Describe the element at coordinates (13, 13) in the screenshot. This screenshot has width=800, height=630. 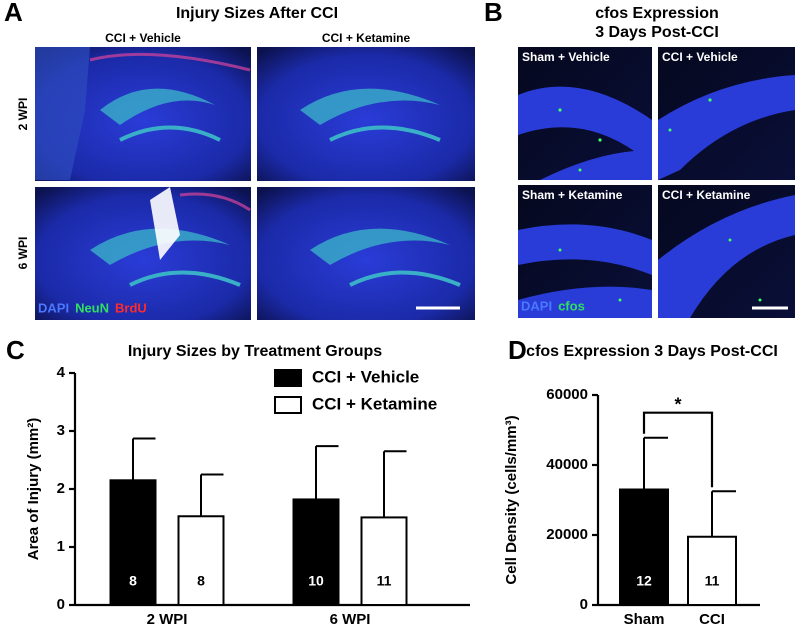
I see `panel-letter: A` at that location.